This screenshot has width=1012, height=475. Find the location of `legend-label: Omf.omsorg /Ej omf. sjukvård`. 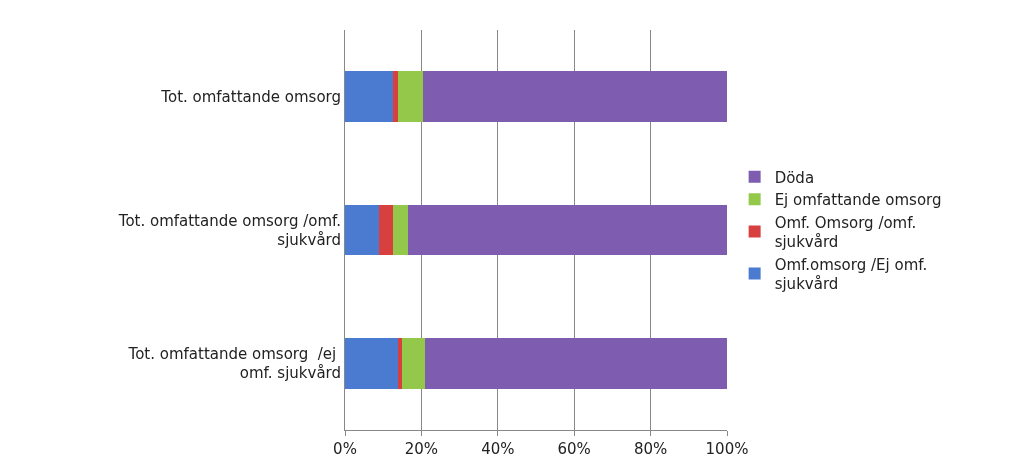

legend-label: Omf.omsorg /Ej omf. sjukvård is located at coordinates (851, 274).